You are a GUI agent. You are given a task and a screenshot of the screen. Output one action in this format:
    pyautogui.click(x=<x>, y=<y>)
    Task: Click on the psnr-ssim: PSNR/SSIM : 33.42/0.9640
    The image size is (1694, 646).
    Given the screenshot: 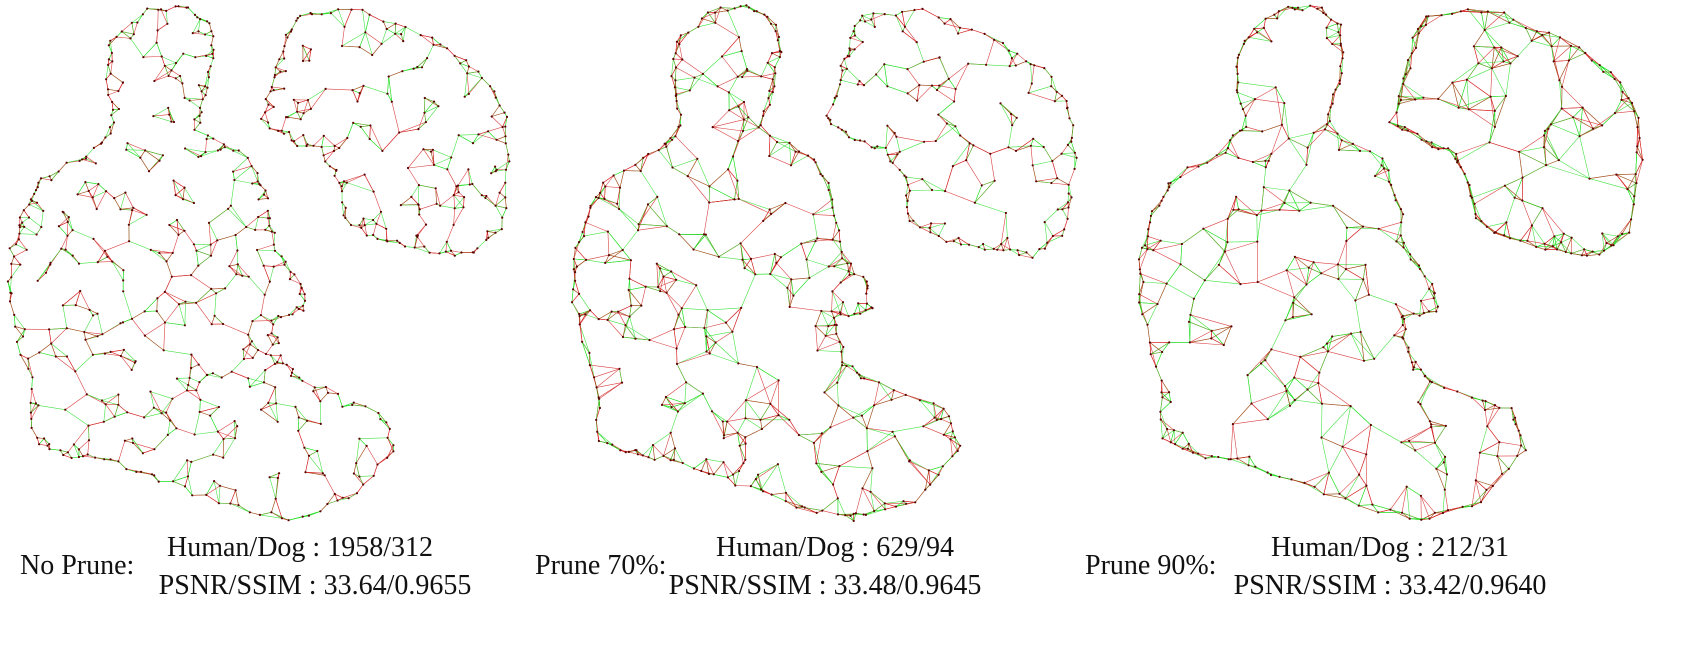 What is the action you would take?
    pyautogui.click(x=1390, y=585)
    